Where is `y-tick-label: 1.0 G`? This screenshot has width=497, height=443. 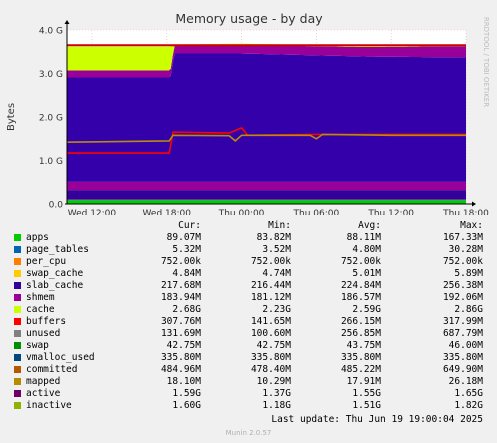 y-tick-label: 1.0 G is located at coordinates (51, 162).